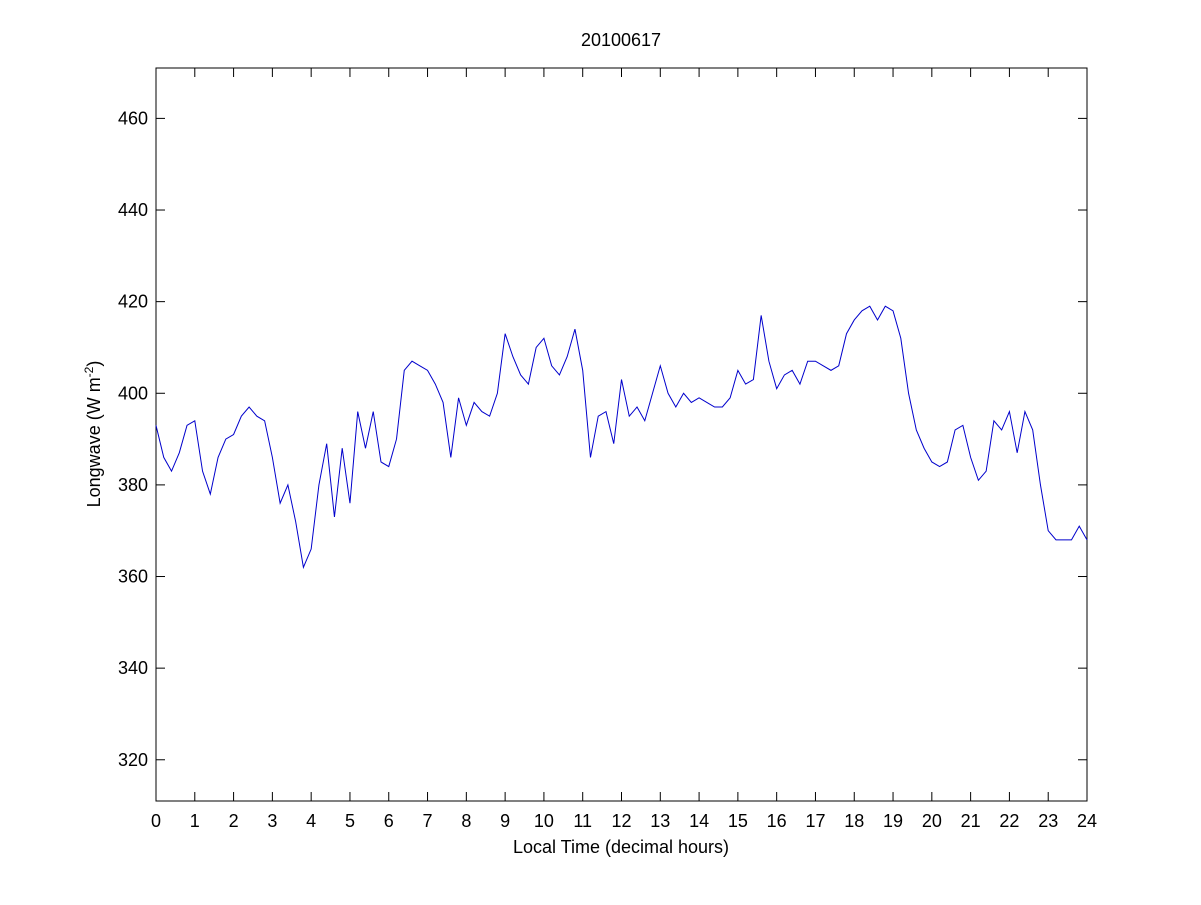  I want to click on x-axis-label: Local Time (decimal hours), so click(621, 847).